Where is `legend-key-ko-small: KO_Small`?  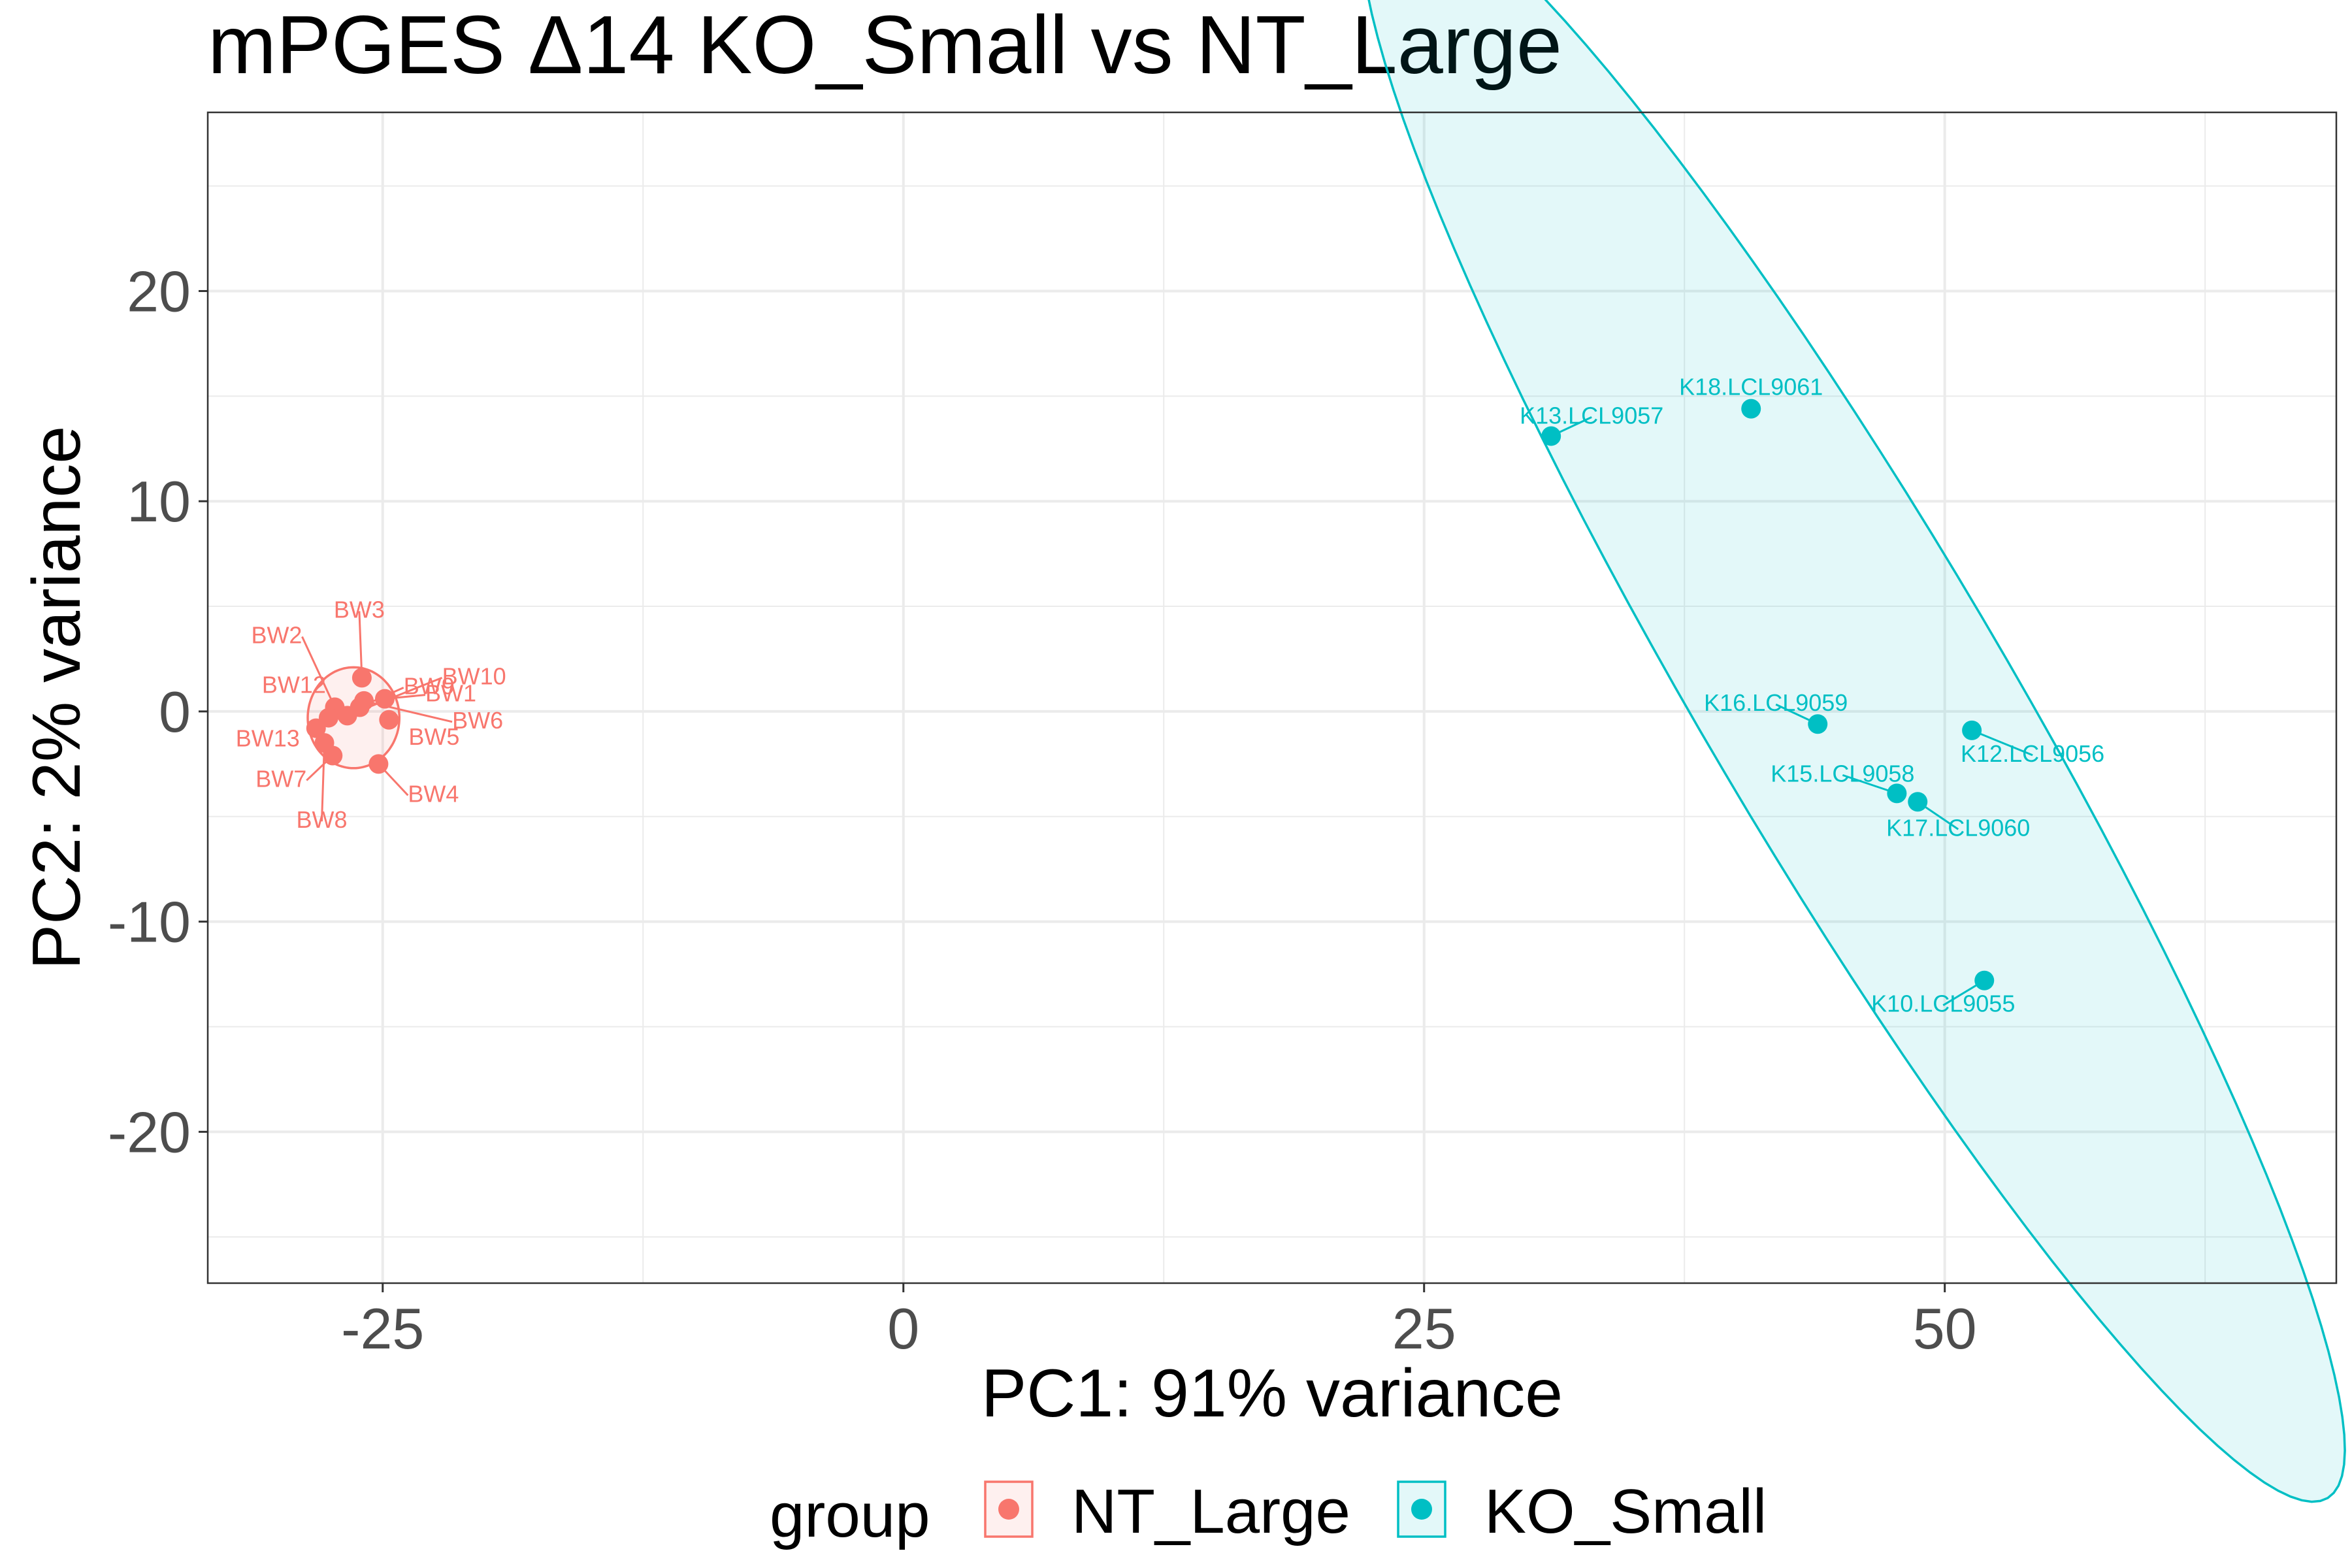 legend-key-ko-small: KO_Small is located at coordinates (1582, 1511).